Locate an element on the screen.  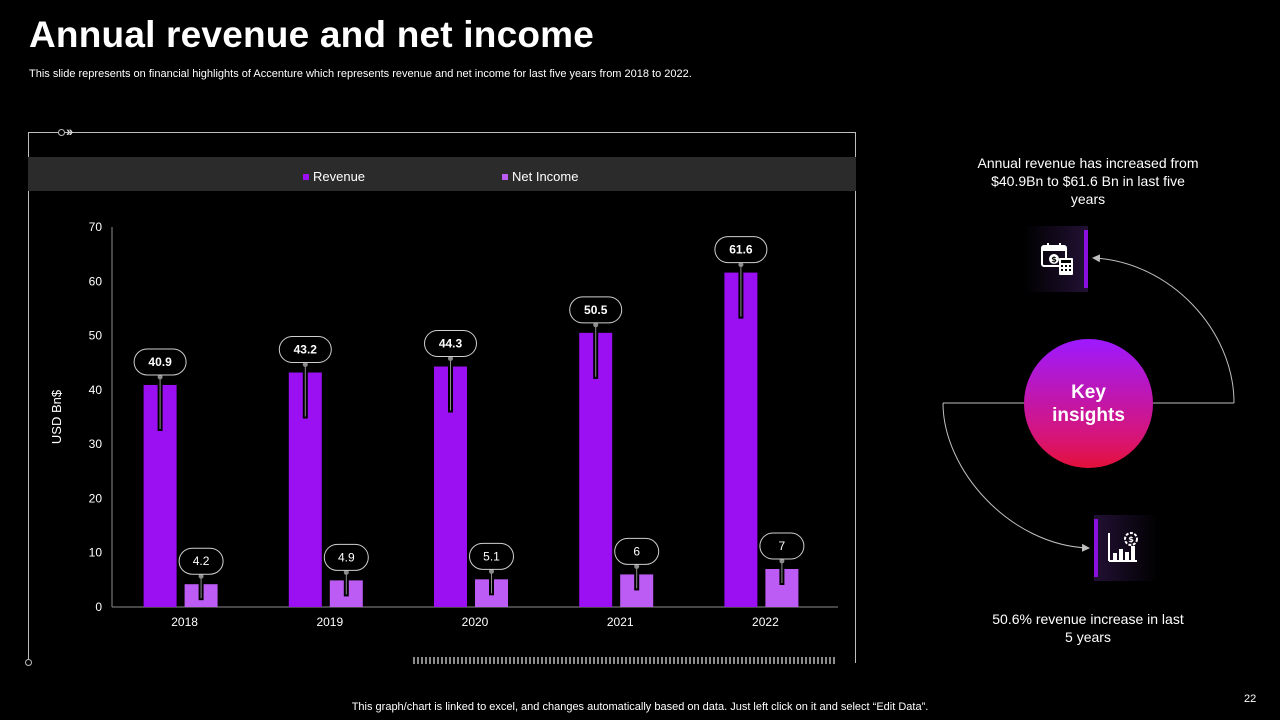
y-tick-label: 10 is located at coordinates (96, 553).